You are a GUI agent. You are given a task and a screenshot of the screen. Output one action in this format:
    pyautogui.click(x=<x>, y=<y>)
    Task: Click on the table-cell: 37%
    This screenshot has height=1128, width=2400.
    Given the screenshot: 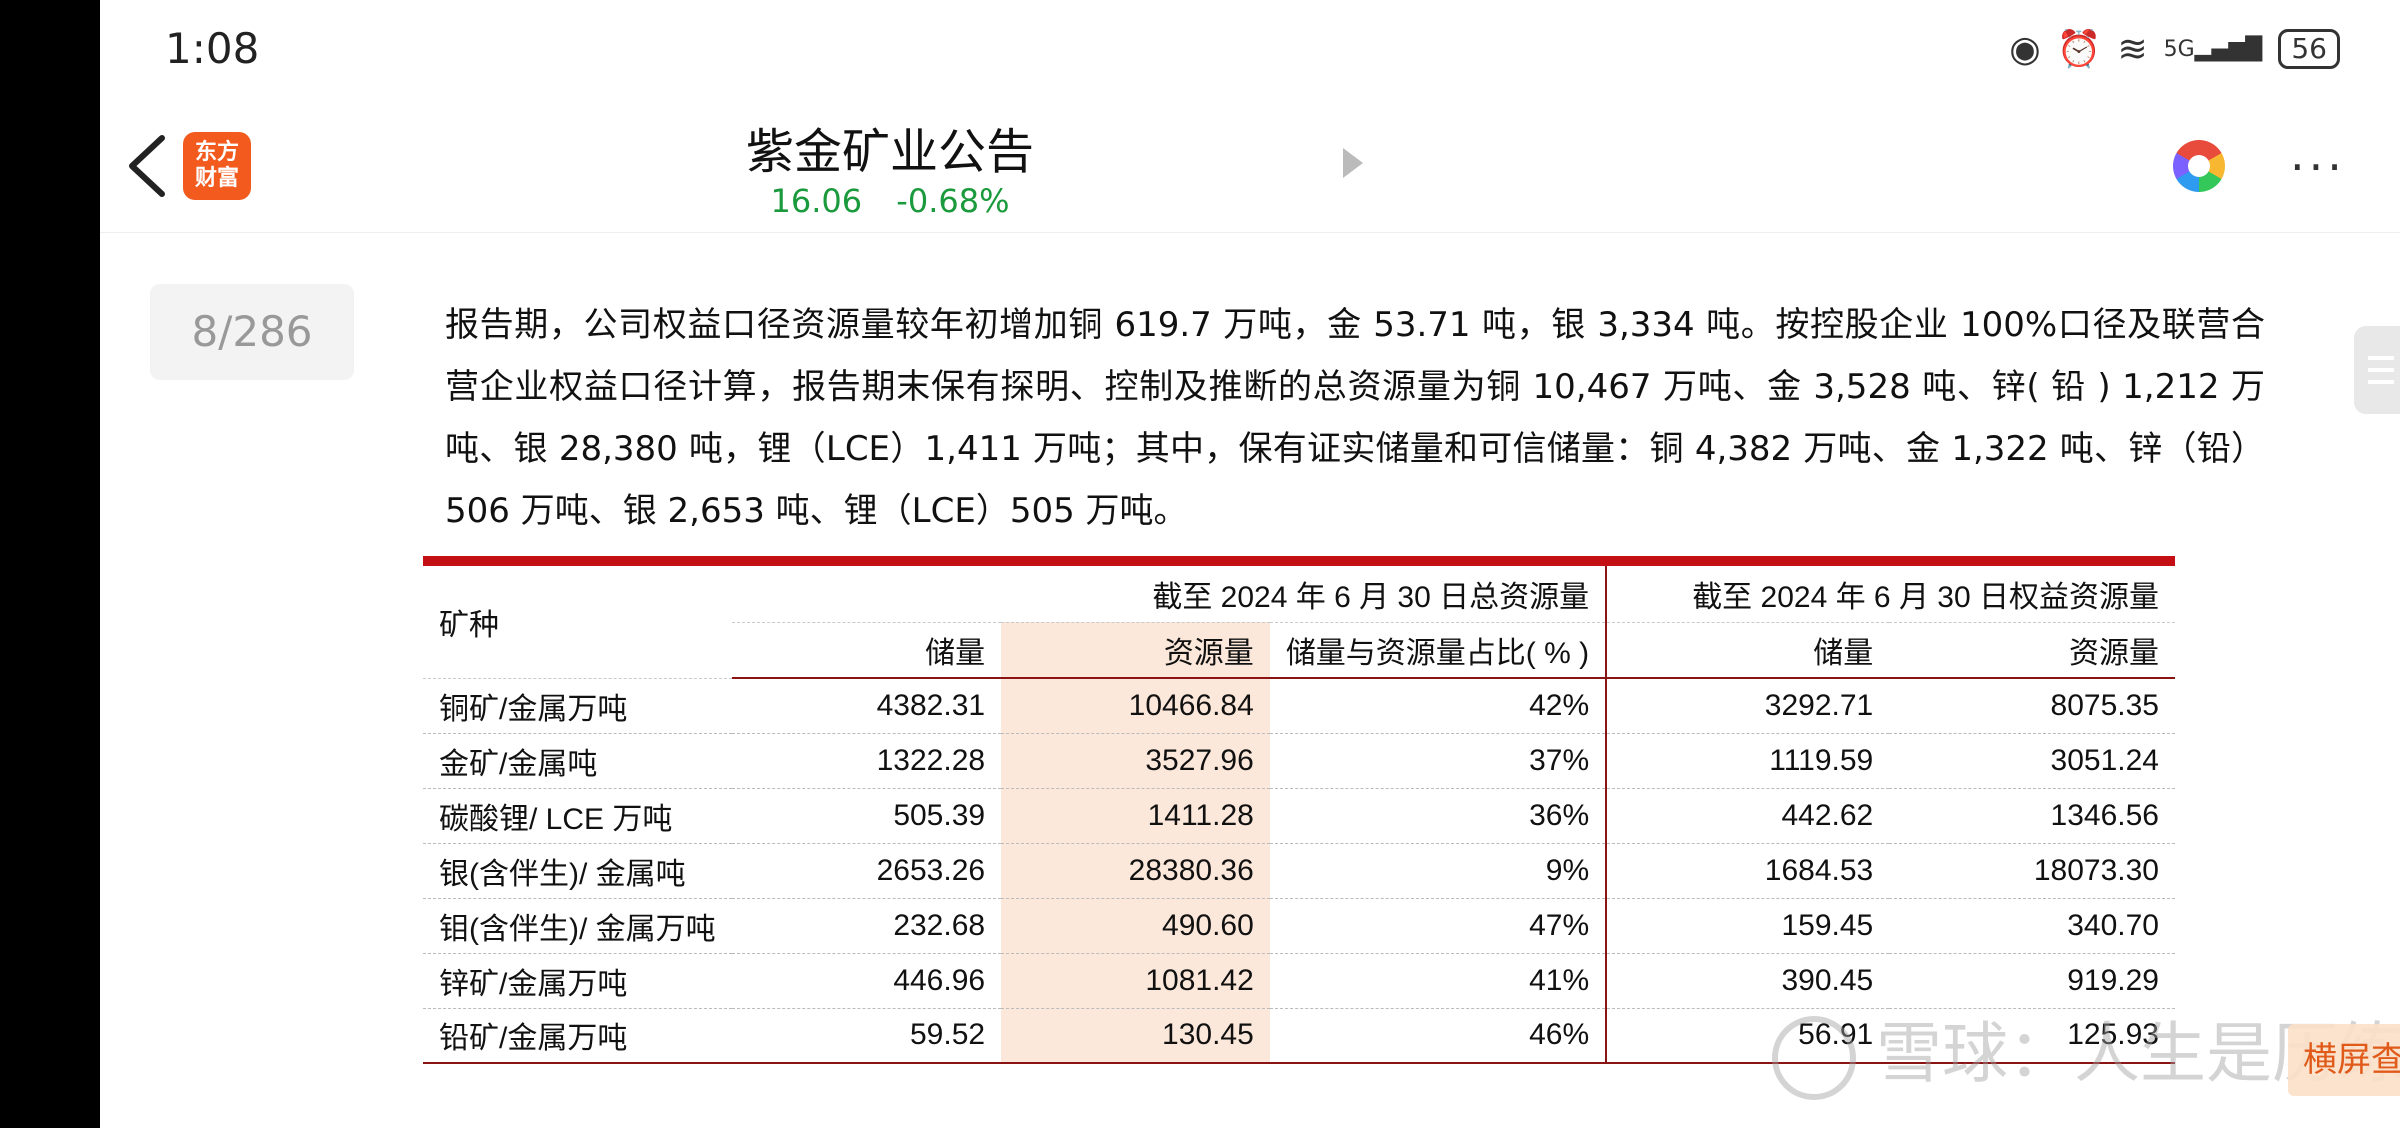 What is the action you would take?
    pyautogui.click(x=1438, y=761)
    